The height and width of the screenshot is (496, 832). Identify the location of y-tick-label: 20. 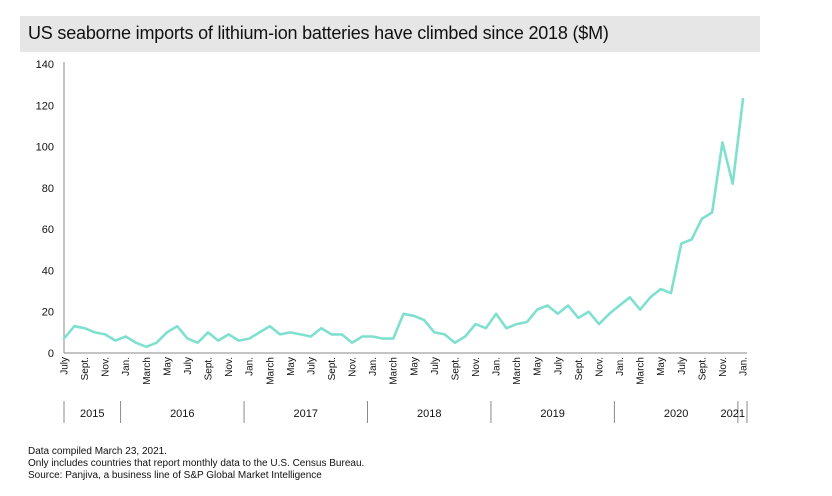
(48, 313).